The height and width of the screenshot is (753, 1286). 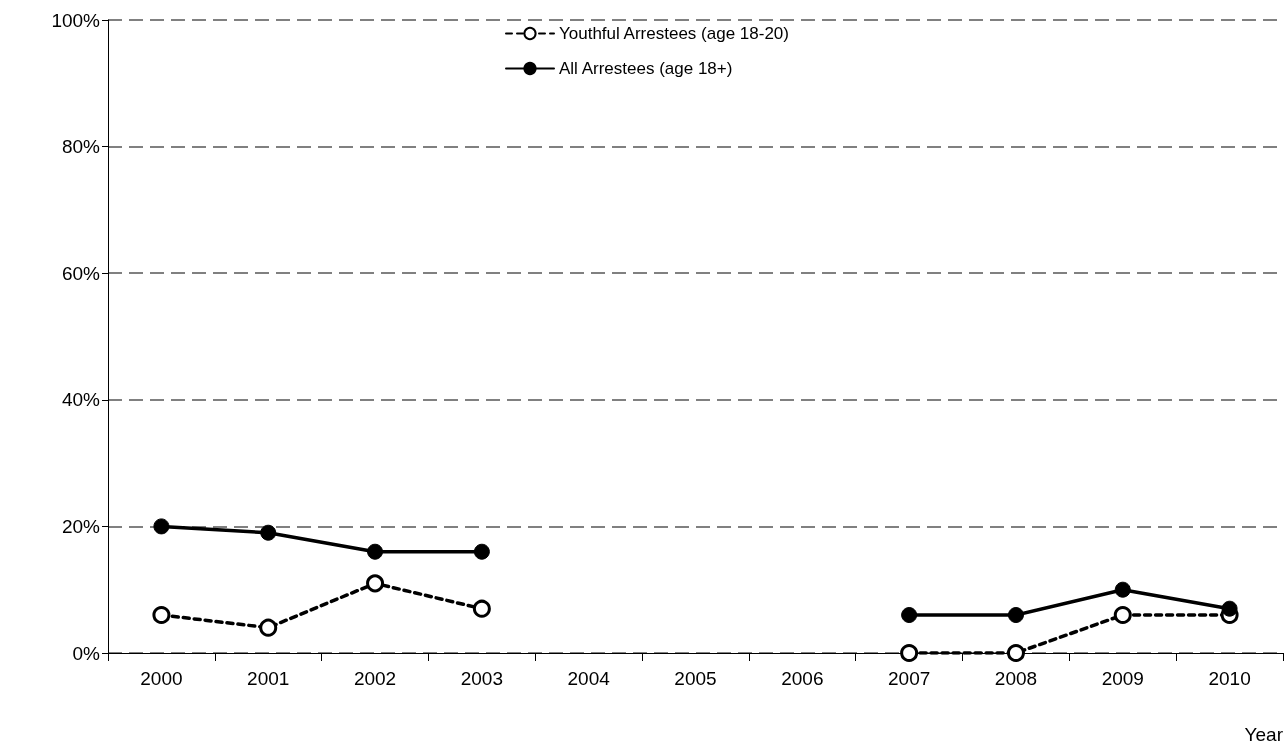 I want to click on y-tick-label: 100%, so click(x=76, y=20).